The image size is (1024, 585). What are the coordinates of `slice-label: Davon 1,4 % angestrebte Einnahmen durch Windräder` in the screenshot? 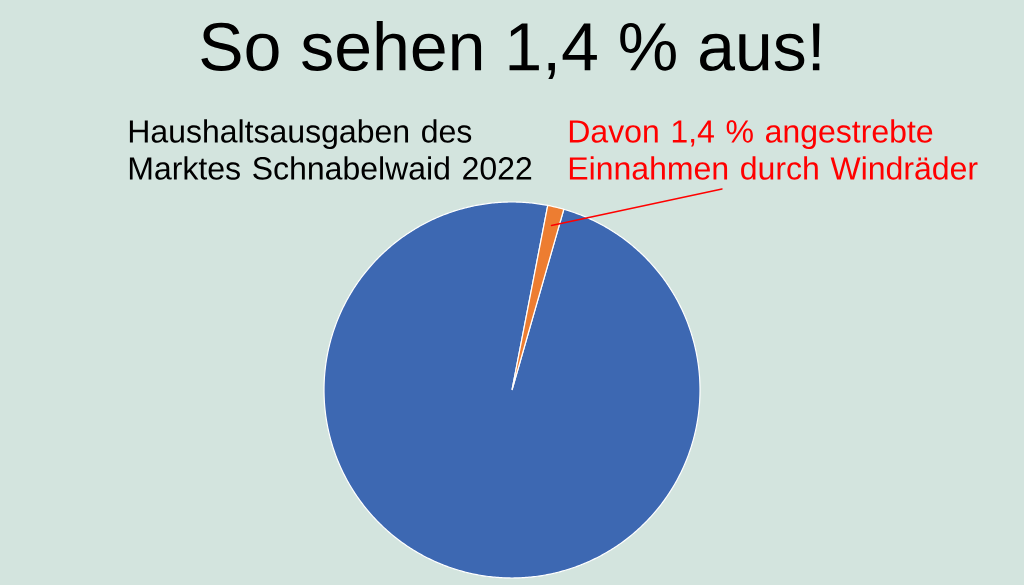 It's located at (773, 149).